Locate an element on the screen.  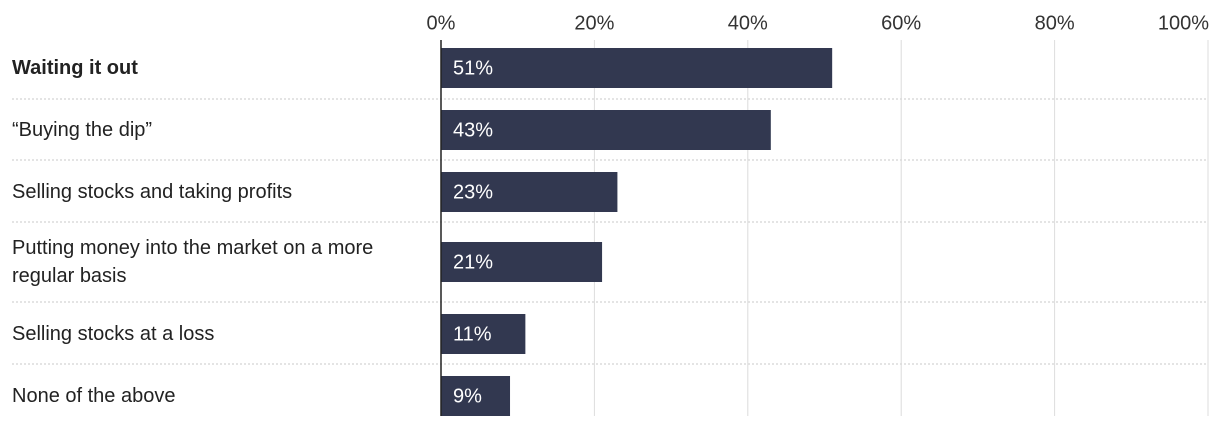
value-label: 43% is located at coordinates (473, 130).